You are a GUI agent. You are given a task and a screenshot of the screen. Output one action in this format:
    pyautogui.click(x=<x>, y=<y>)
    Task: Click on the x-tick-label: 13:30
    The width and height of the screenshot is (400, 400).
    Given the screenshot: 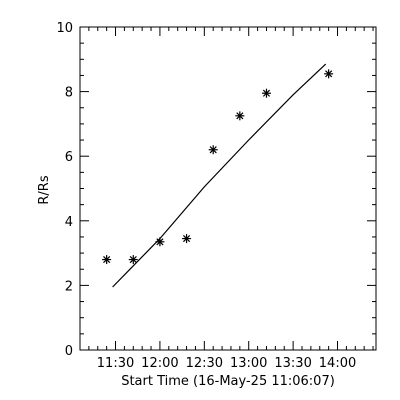 What is the action you would take?
    pyautogui.click(x=292, y=363)
    